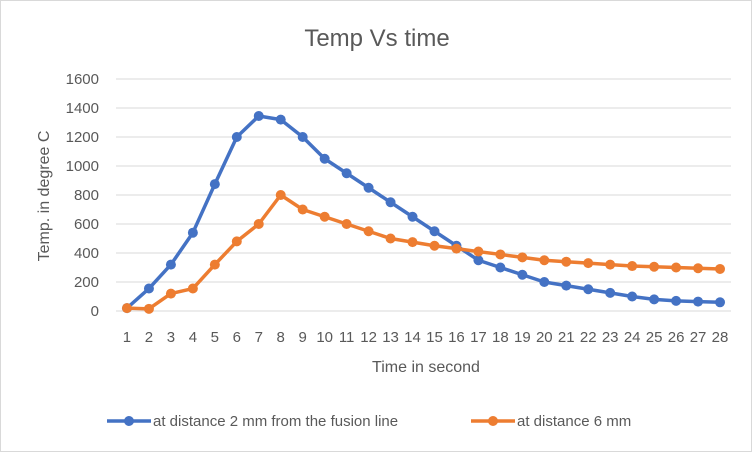 Image resolution: width=752 pixels, height=452 pixels. What do you see at coordinates (390, 337) in the screenshot?
I see `x-tick-label: 13` at bounding box center [390, 337].